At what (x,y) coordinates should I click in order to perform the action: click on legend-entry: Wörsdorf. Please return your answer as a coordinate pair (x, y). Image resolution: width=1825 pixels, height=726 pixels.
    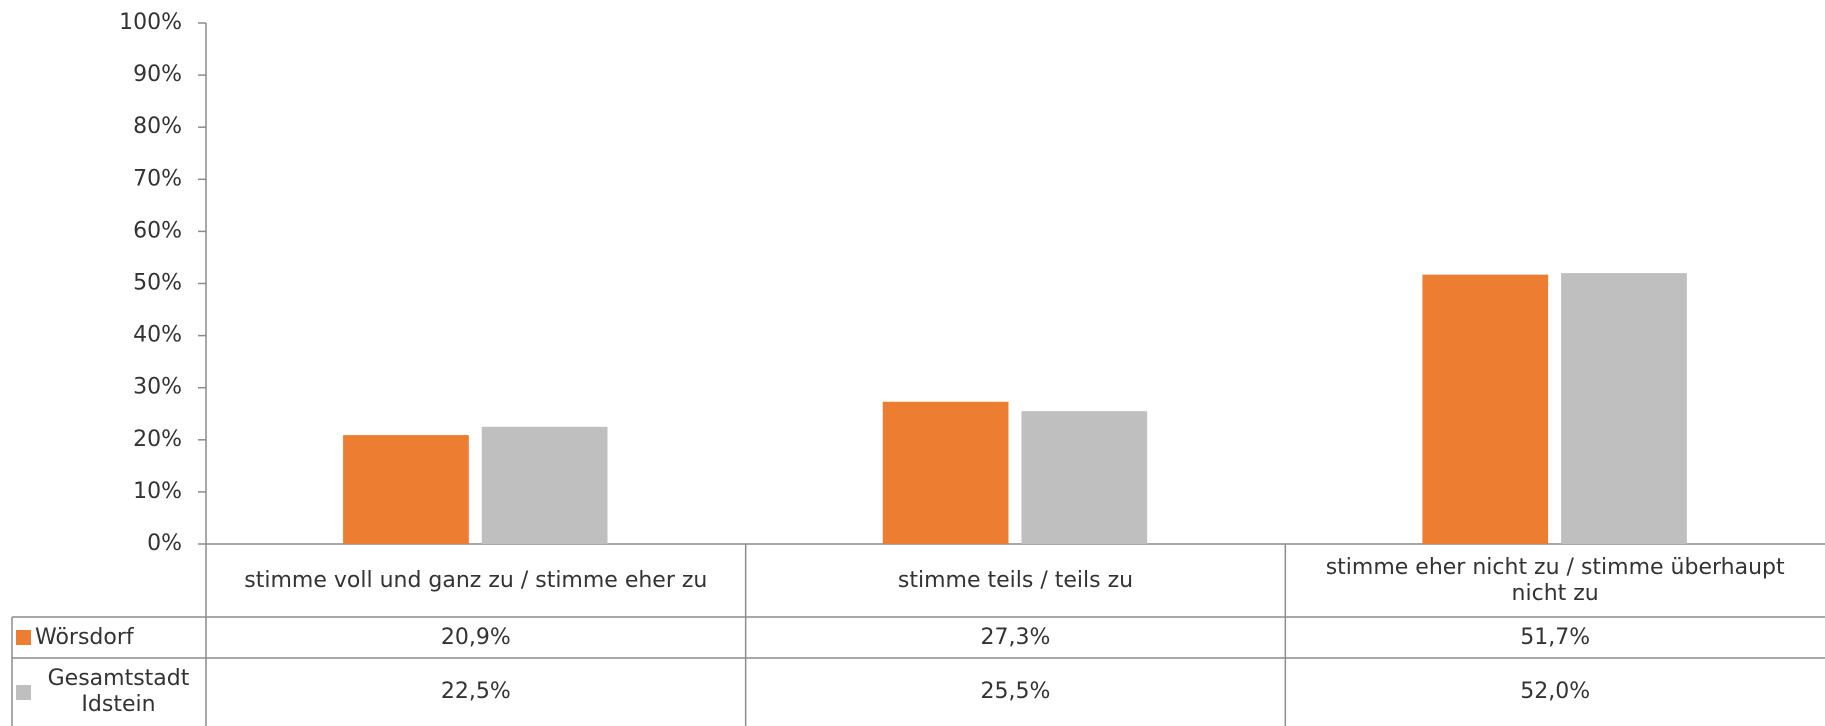
    Looking at the image, I should click on (109, 637).